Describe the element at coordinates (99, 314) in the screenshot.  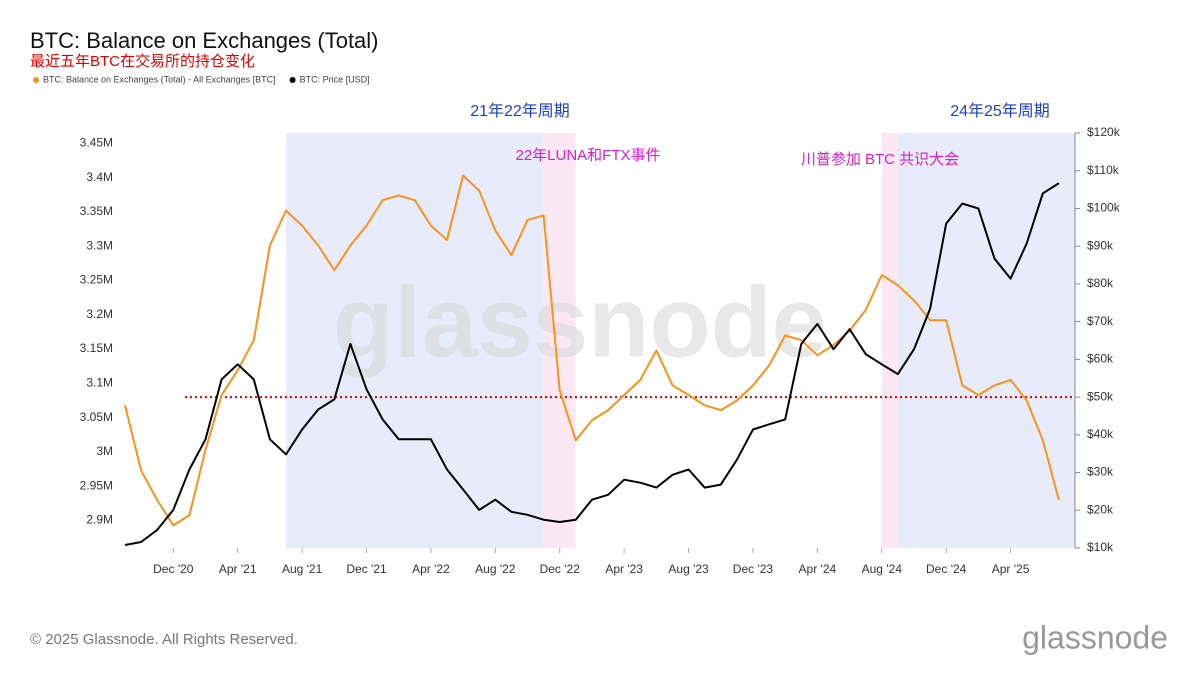
I see `y-tick-label: 3.2M` at that location.